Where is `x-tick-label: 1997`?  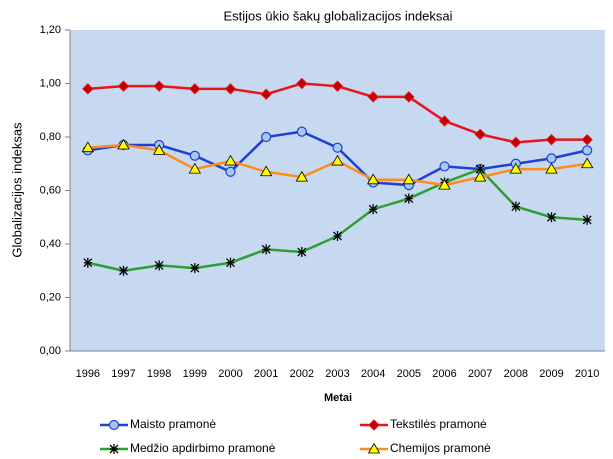 x-tick-label: 1997 is located at coordinates (123, 374).